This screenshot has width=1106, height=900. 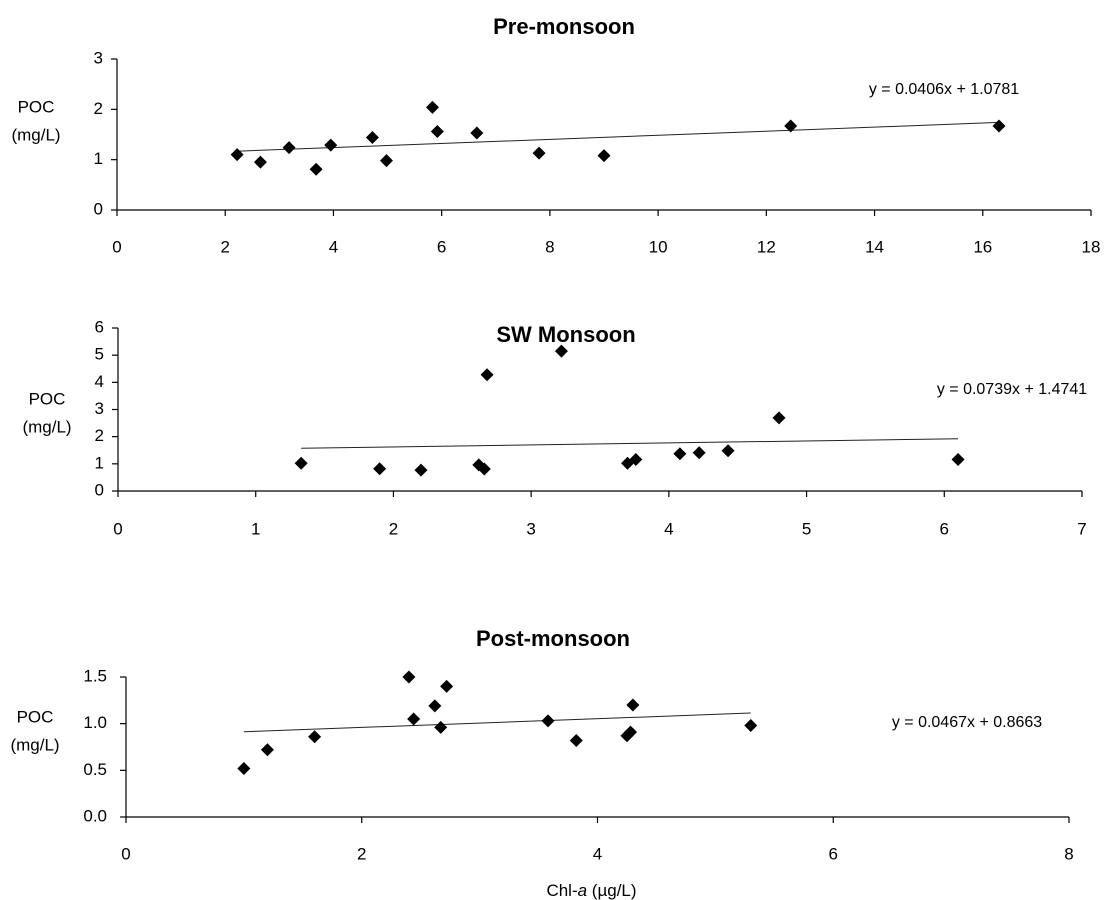 I want to click on x-tick-label: 7, so click(x=1081, y=528).